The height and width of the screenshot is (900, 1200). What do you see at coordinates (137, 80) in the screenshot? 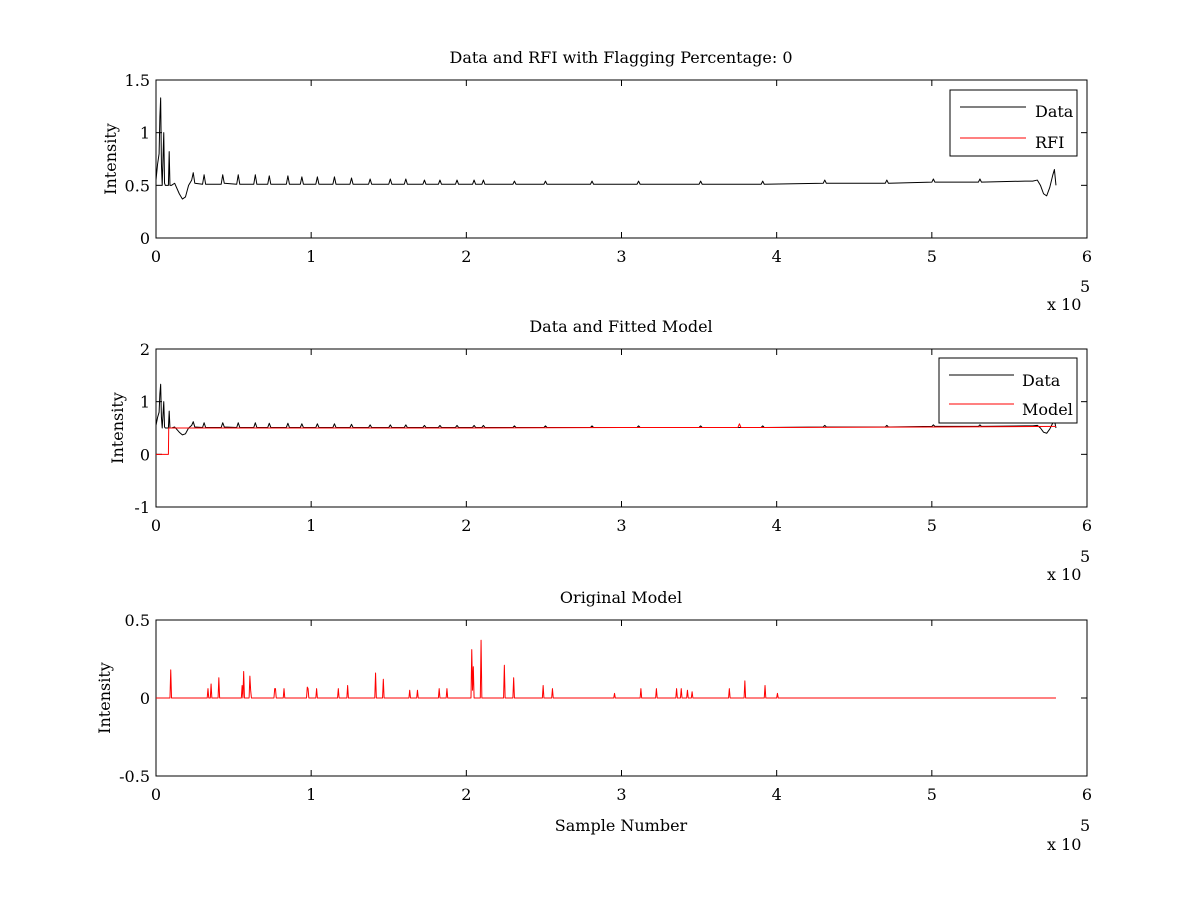
I see `y-tick-label: 1.5` at bounding box center [137, 80].